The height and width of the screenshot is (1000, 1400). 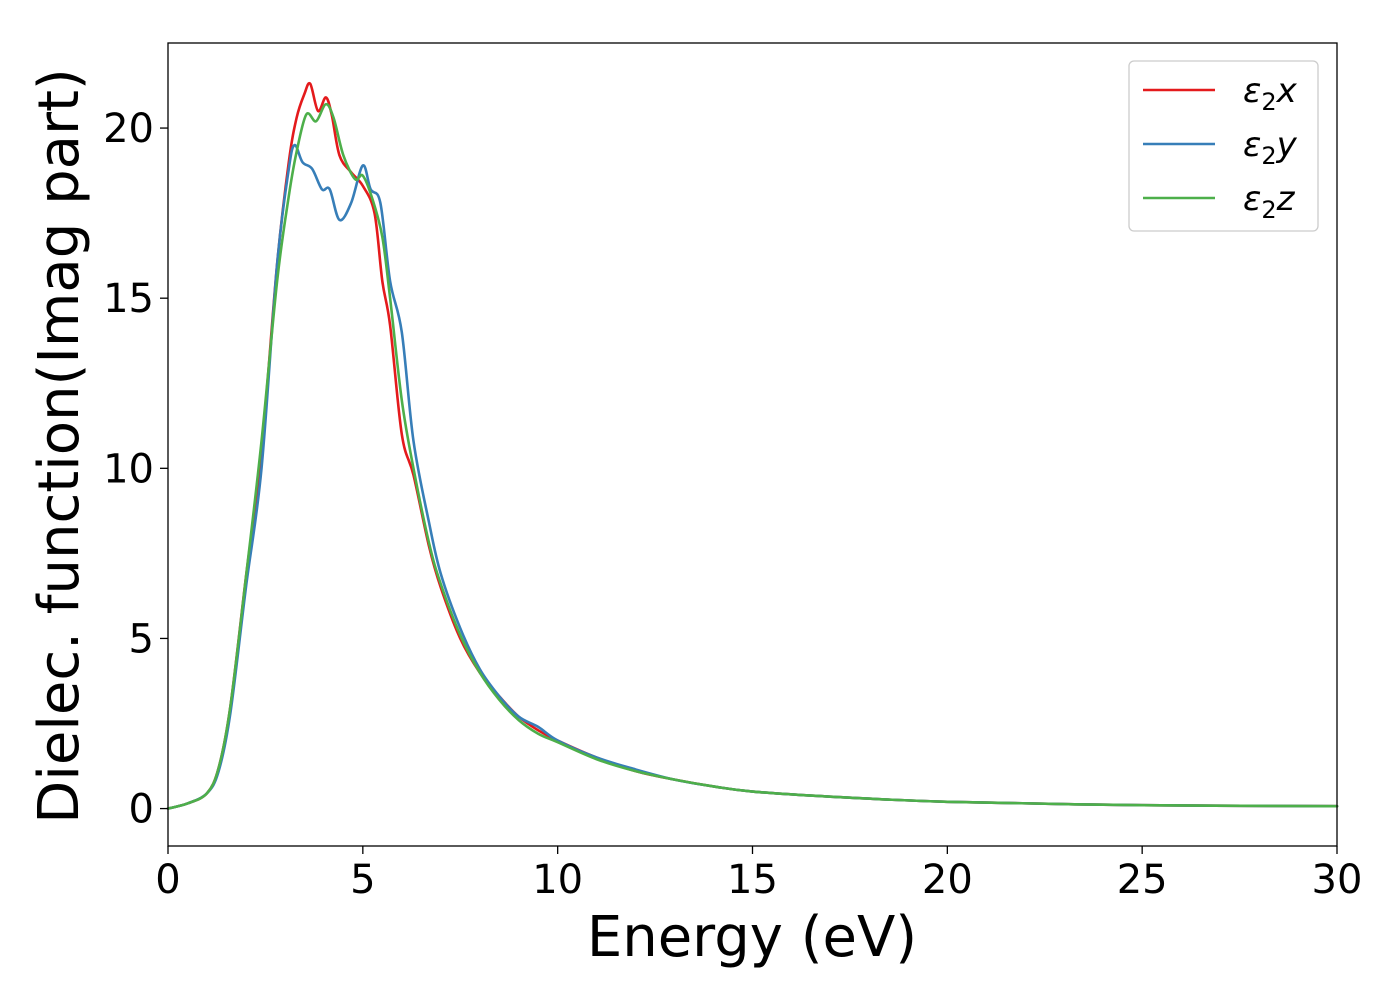 I want to click on y-axis-label: Dielec. function(Imag part), so click(x=59, y=446).